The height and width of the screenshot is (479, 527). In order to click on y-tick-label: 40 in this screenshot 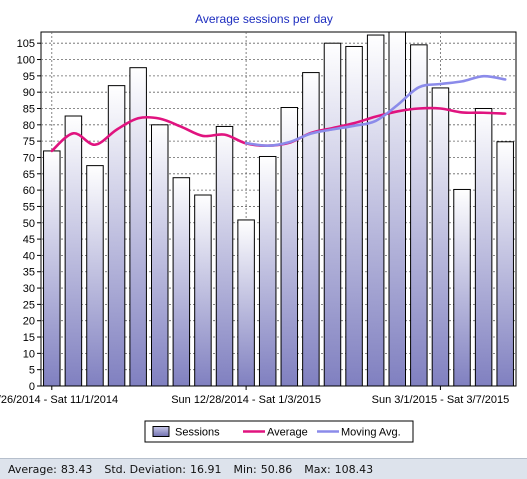, I will do `click(29, 256)`.